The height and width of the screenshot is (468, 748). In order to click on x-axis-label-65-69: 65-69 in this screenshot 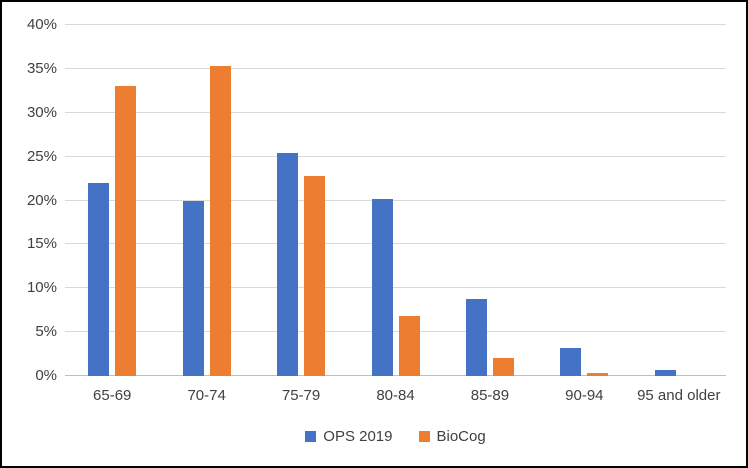, I will do `click(112, 395)`.